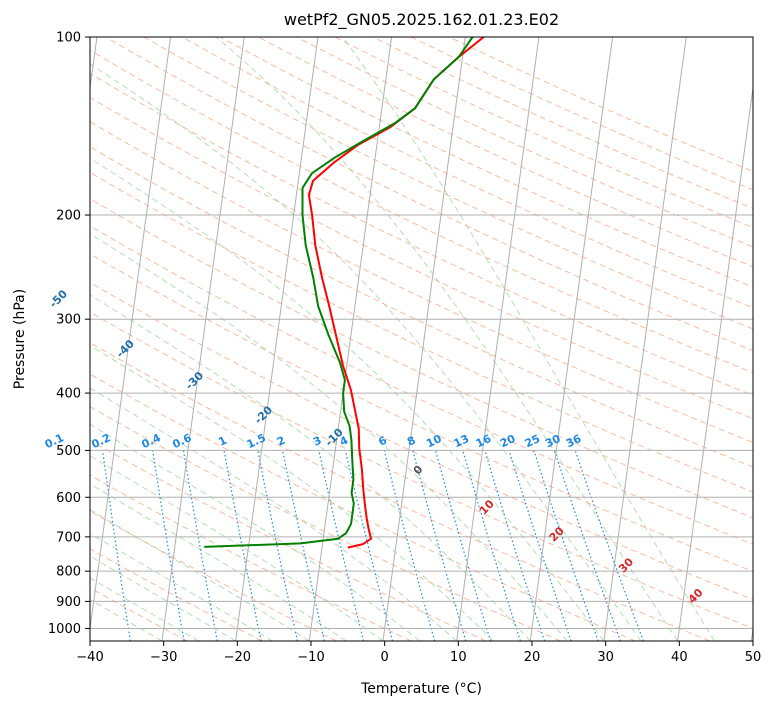  Describe the element at coordinates (68, 38) in the screenshot. I see `y-tick-label: 100` at that location.